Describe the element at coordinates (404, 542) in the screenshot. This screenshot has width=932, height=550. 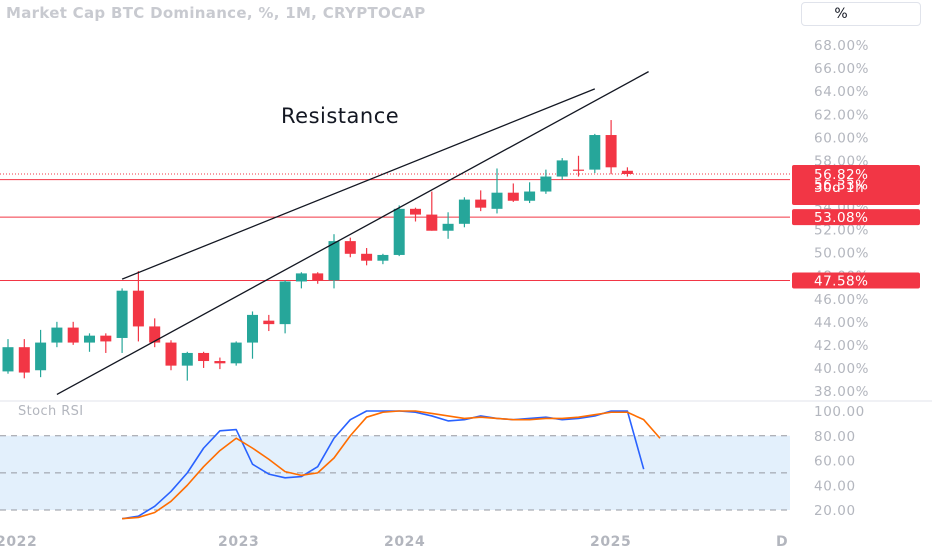
I see `time-tick-label: 2024` at that location.